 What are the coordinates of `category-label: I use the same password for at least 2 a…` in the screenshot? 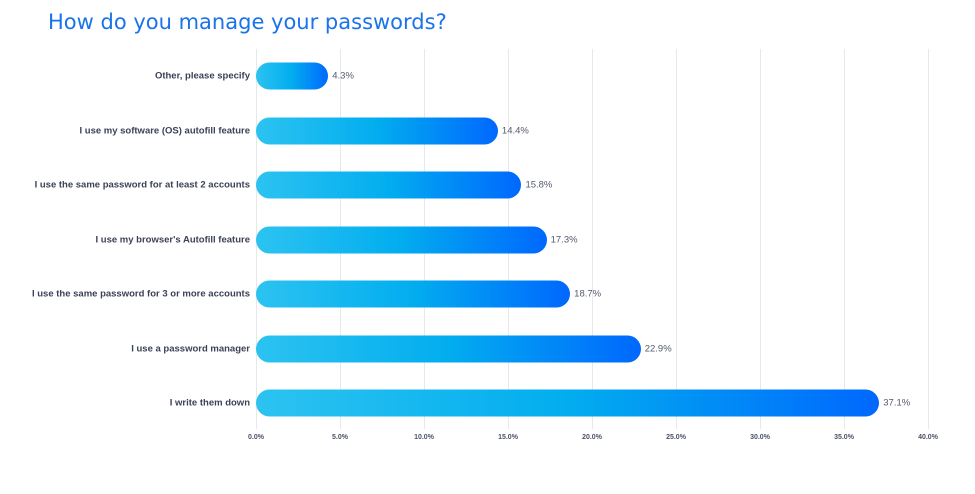 It's located at (142, 185).